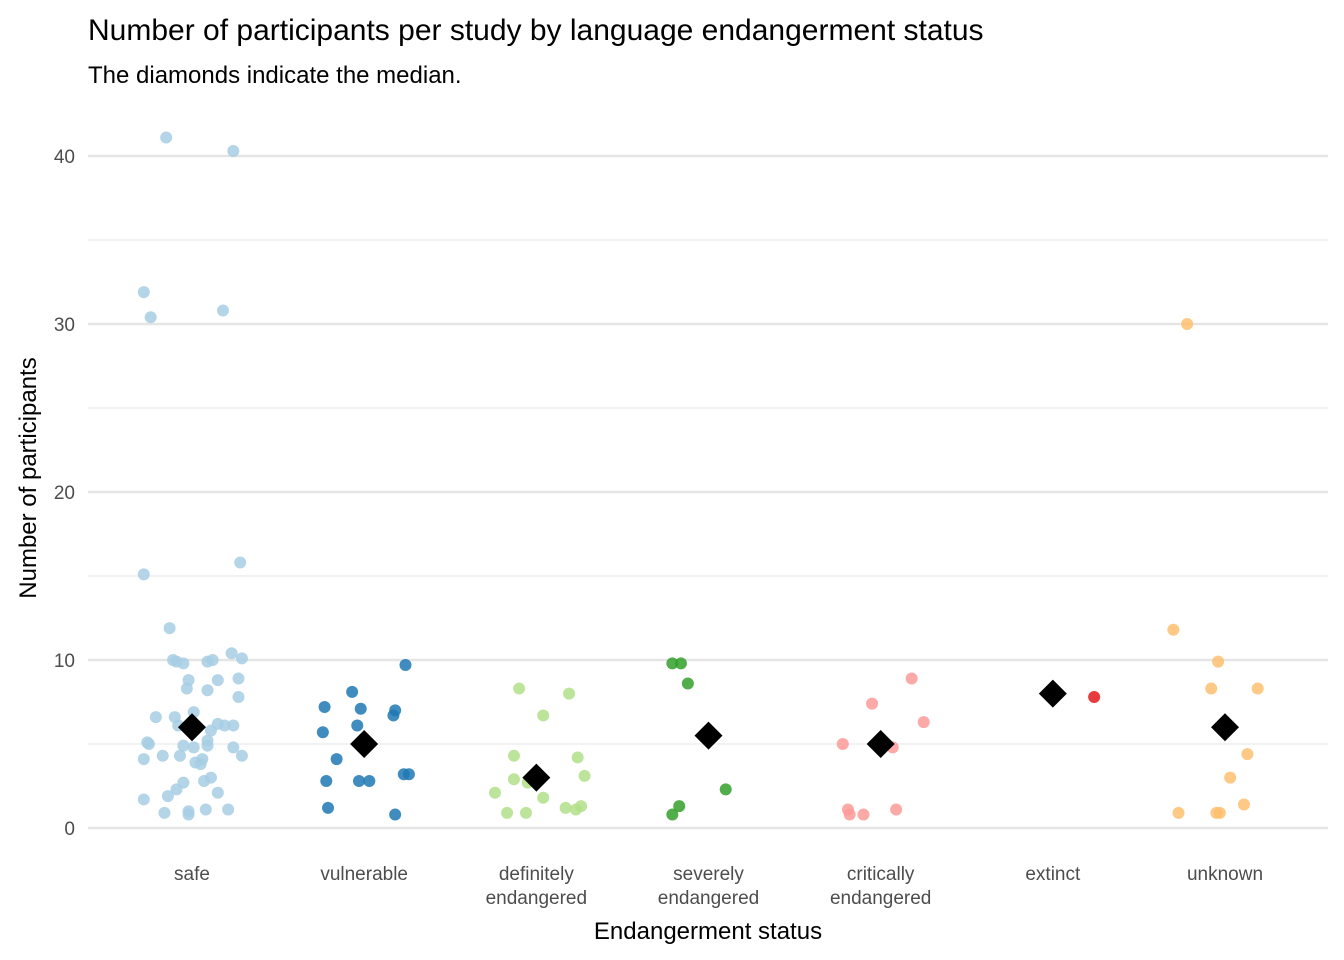  Describe the element at coordinates (1225, 874) in the screenshot. I see `x-tick-label: unknown` at that location.